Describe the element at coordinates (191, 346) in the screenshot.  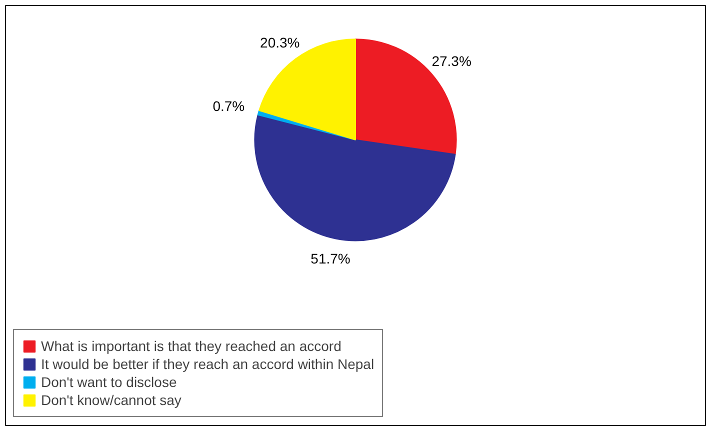
I see `legend-label: What is important is that they reached an accord` at that location.